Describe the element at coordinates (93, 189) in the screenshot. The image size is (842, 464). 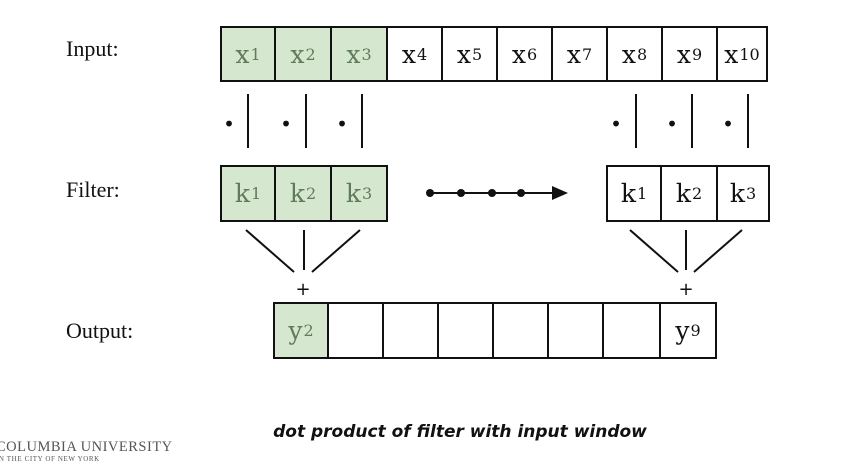
I see `filter-label: Filter:` at that location.